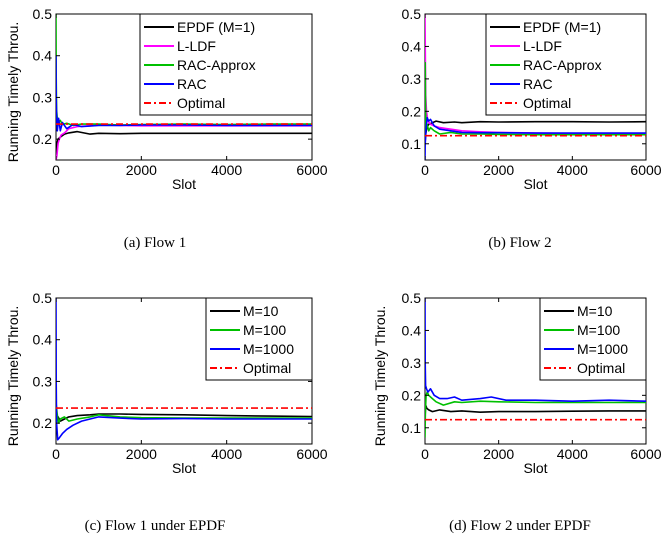  I want to click on series-line-l-ldf, so click(184, 142).